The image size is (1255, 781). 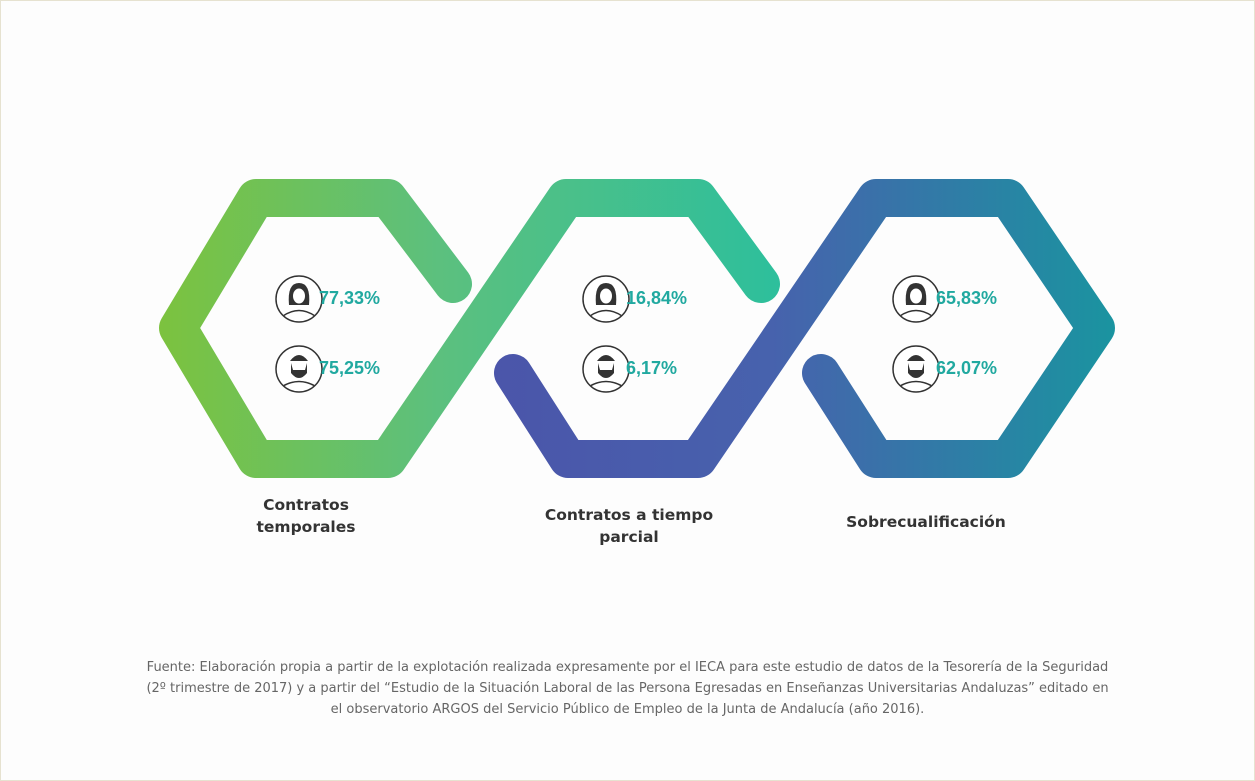 What do you see at coordinates (306, 516) in the screenshot?
I see `category-label: Contratos temporales` at bounding box center [306, 516].